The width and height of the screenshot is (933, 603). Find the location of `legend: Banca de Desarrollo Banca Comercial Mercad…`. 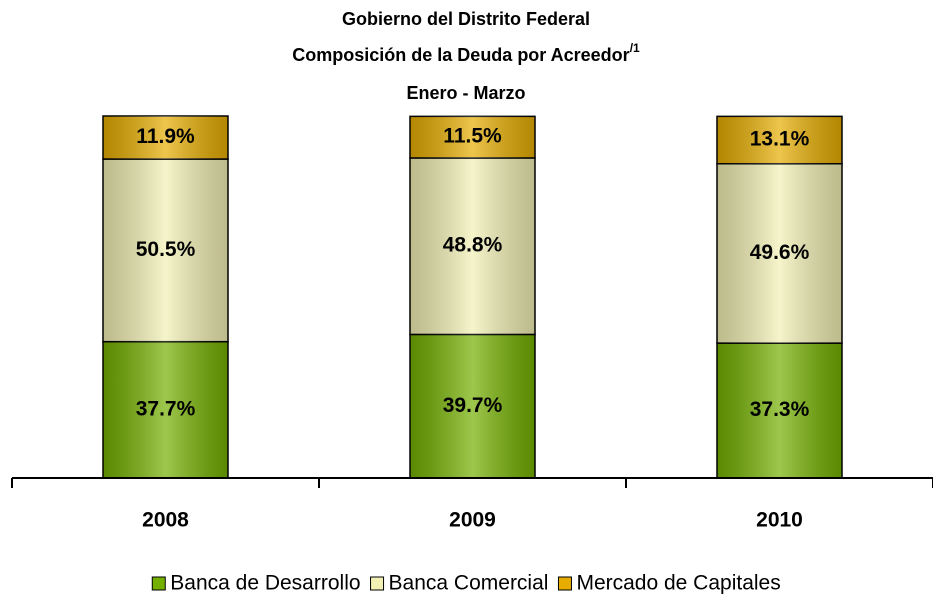

legend: Banca de Desarrollo Banca Comercial Mercad… is located at coordinates (466, 583).